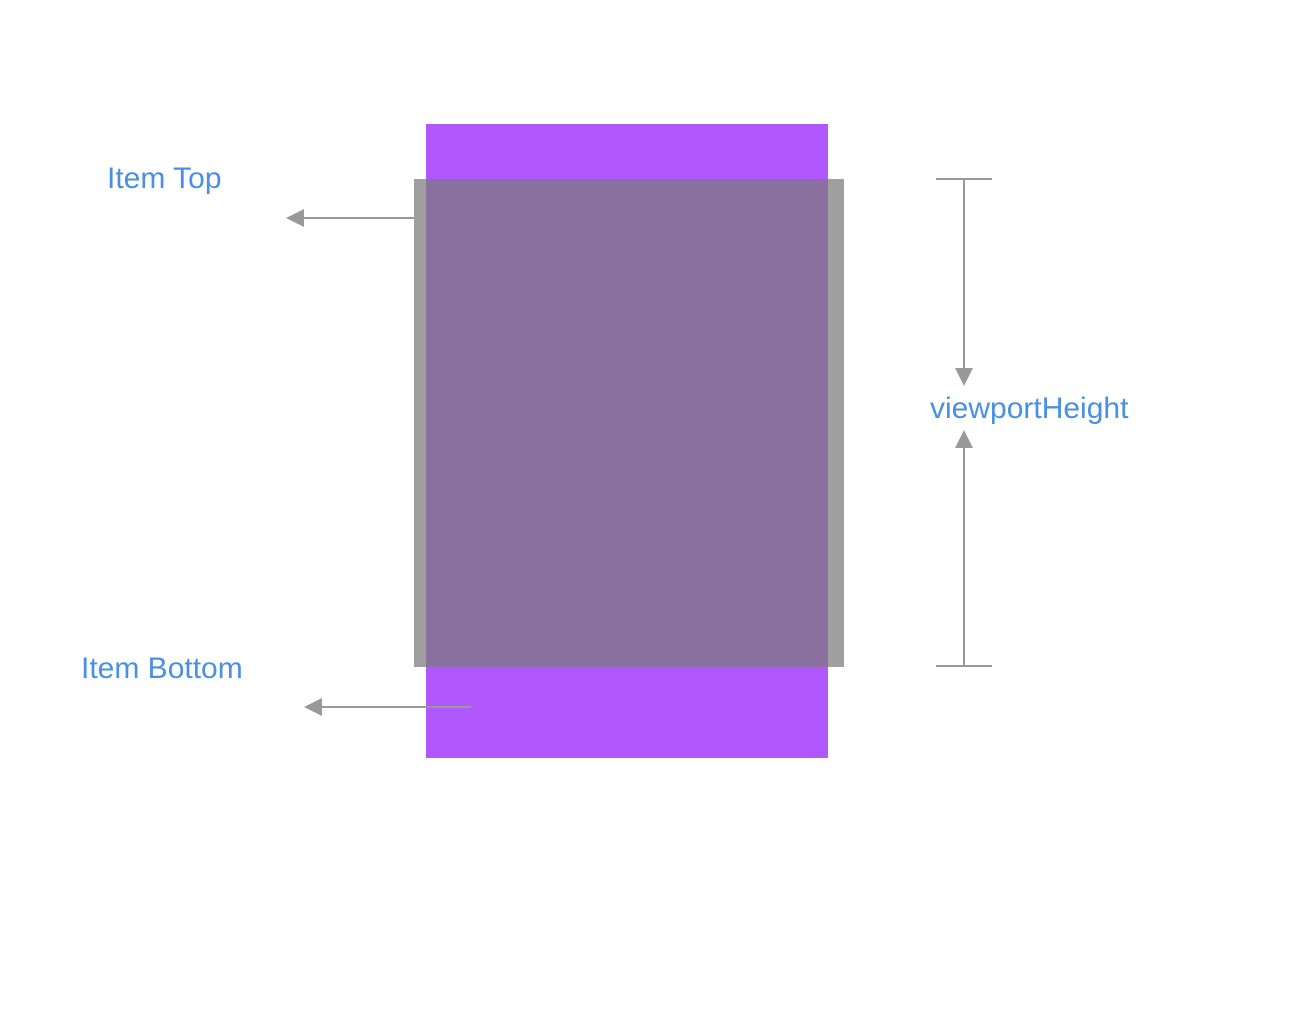  I want to click on dimension-down-arrowhead, so click(964, 377).